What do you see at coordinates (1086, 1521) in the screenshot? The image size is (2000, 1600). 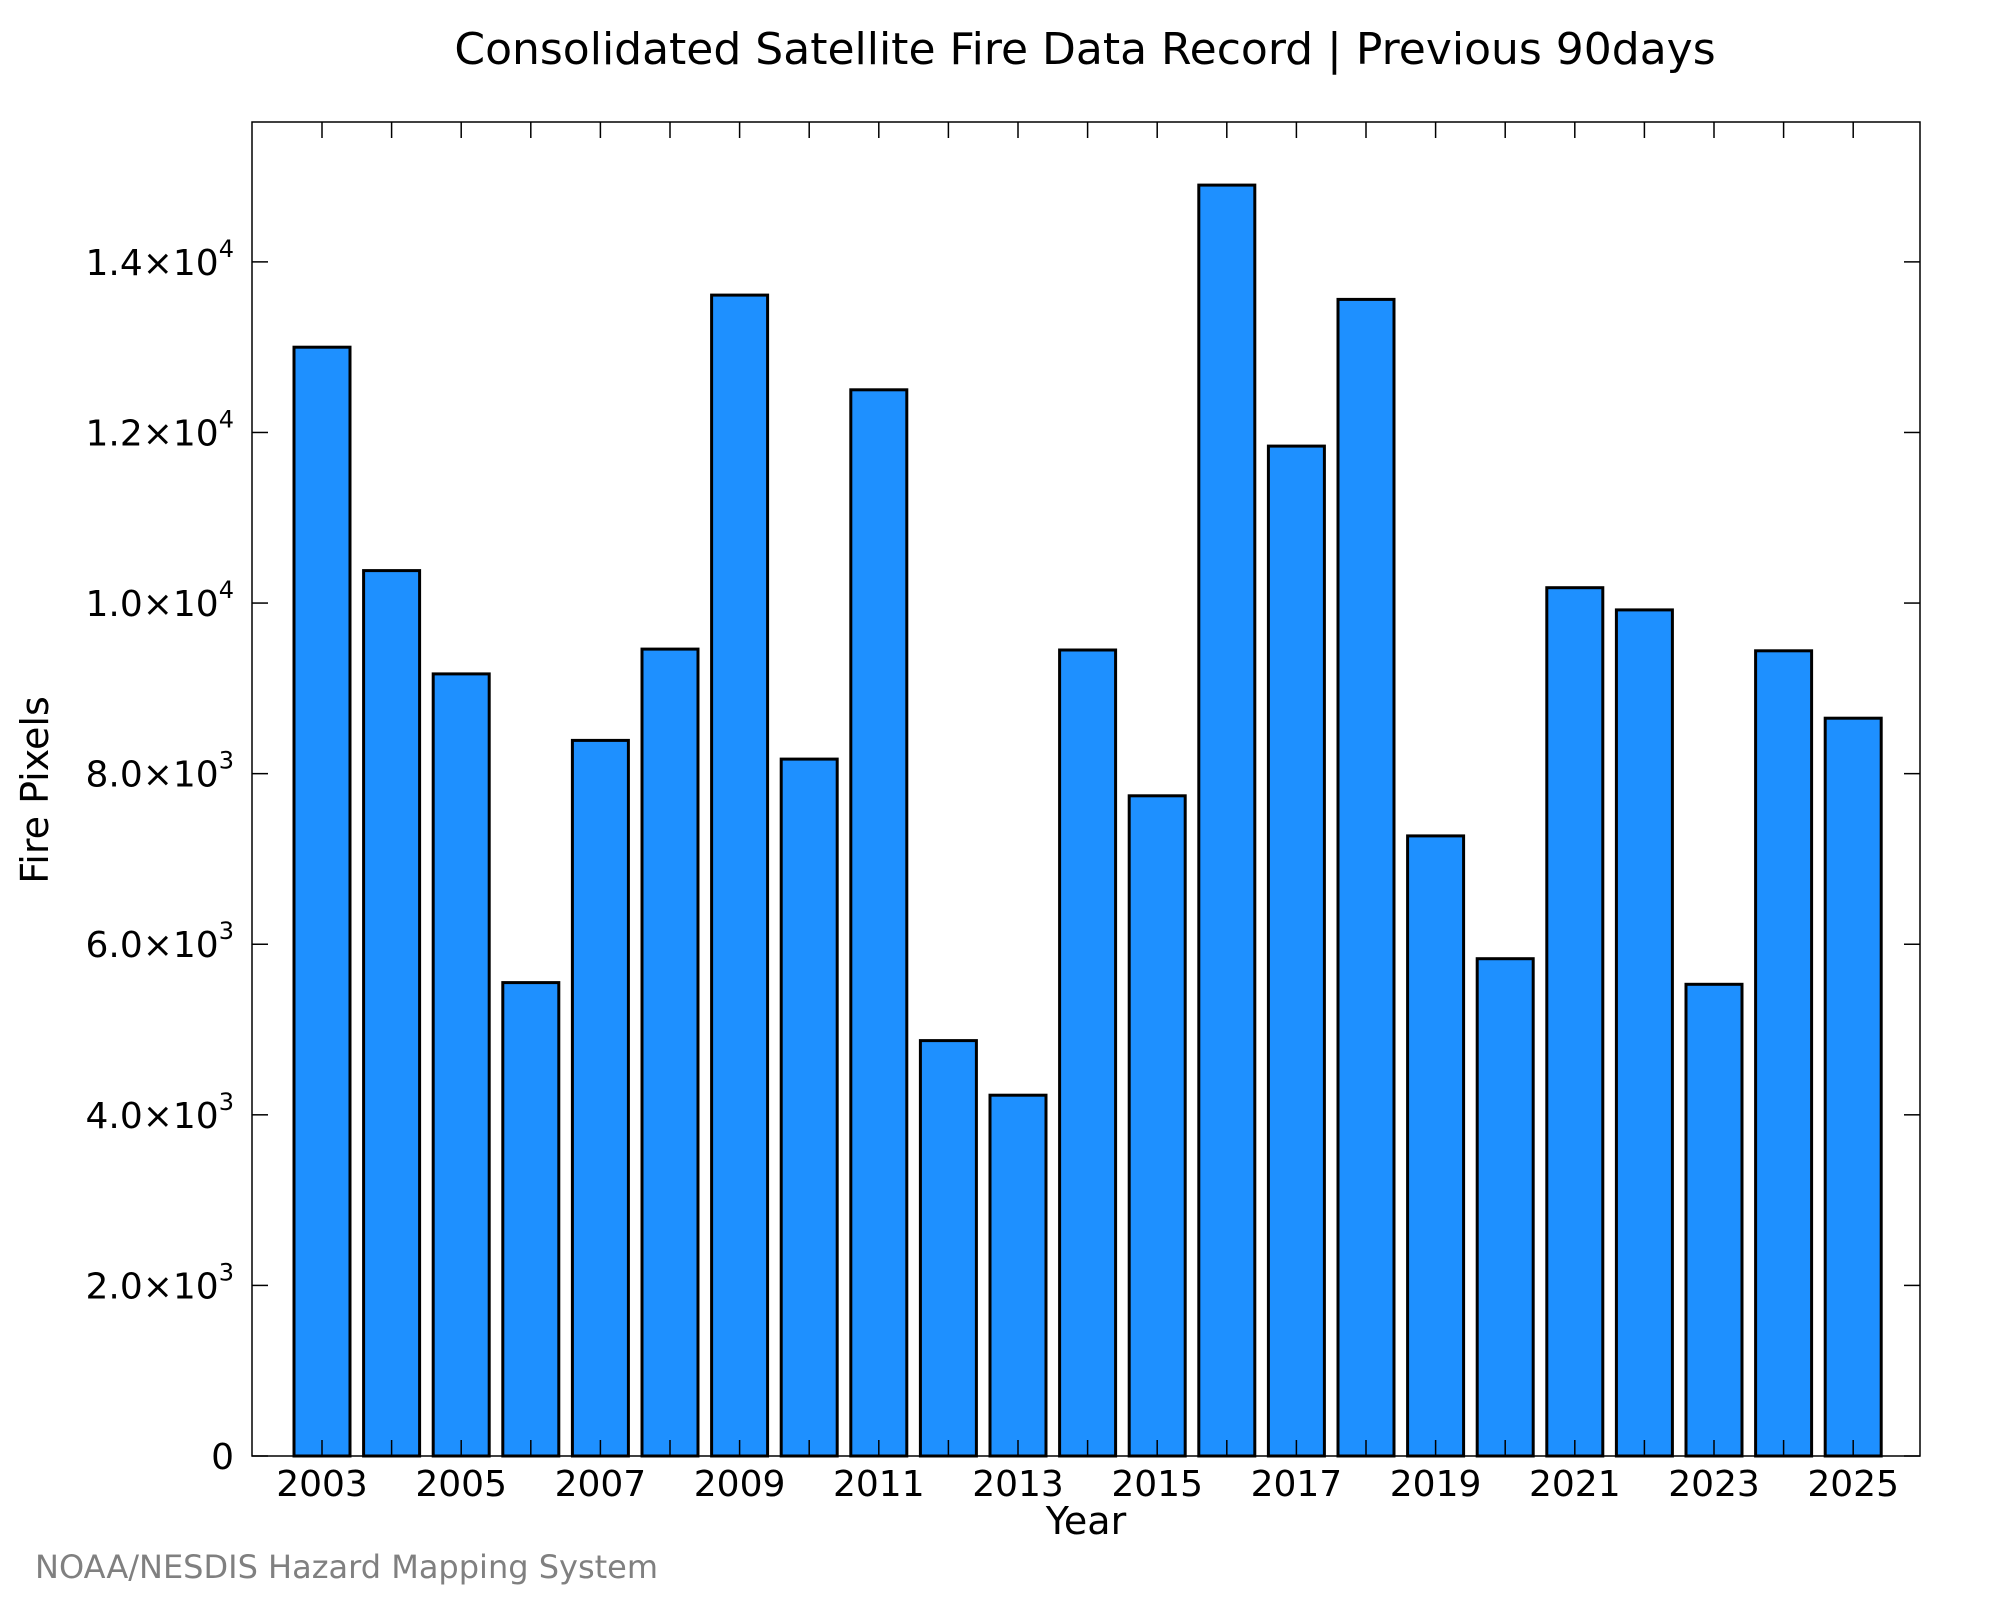 I see `x-axis-label: Year` at bounding box center [1086, 1521].